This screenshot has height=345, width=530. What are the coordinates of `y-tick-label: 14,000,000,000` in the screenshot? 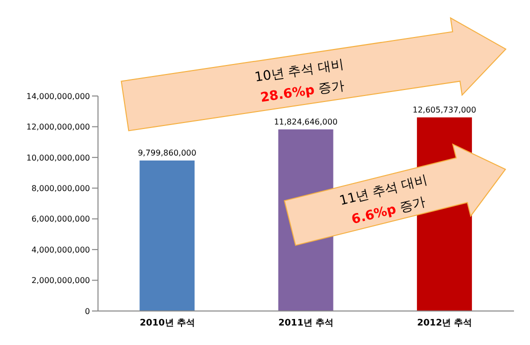 It's located at (58, 96).